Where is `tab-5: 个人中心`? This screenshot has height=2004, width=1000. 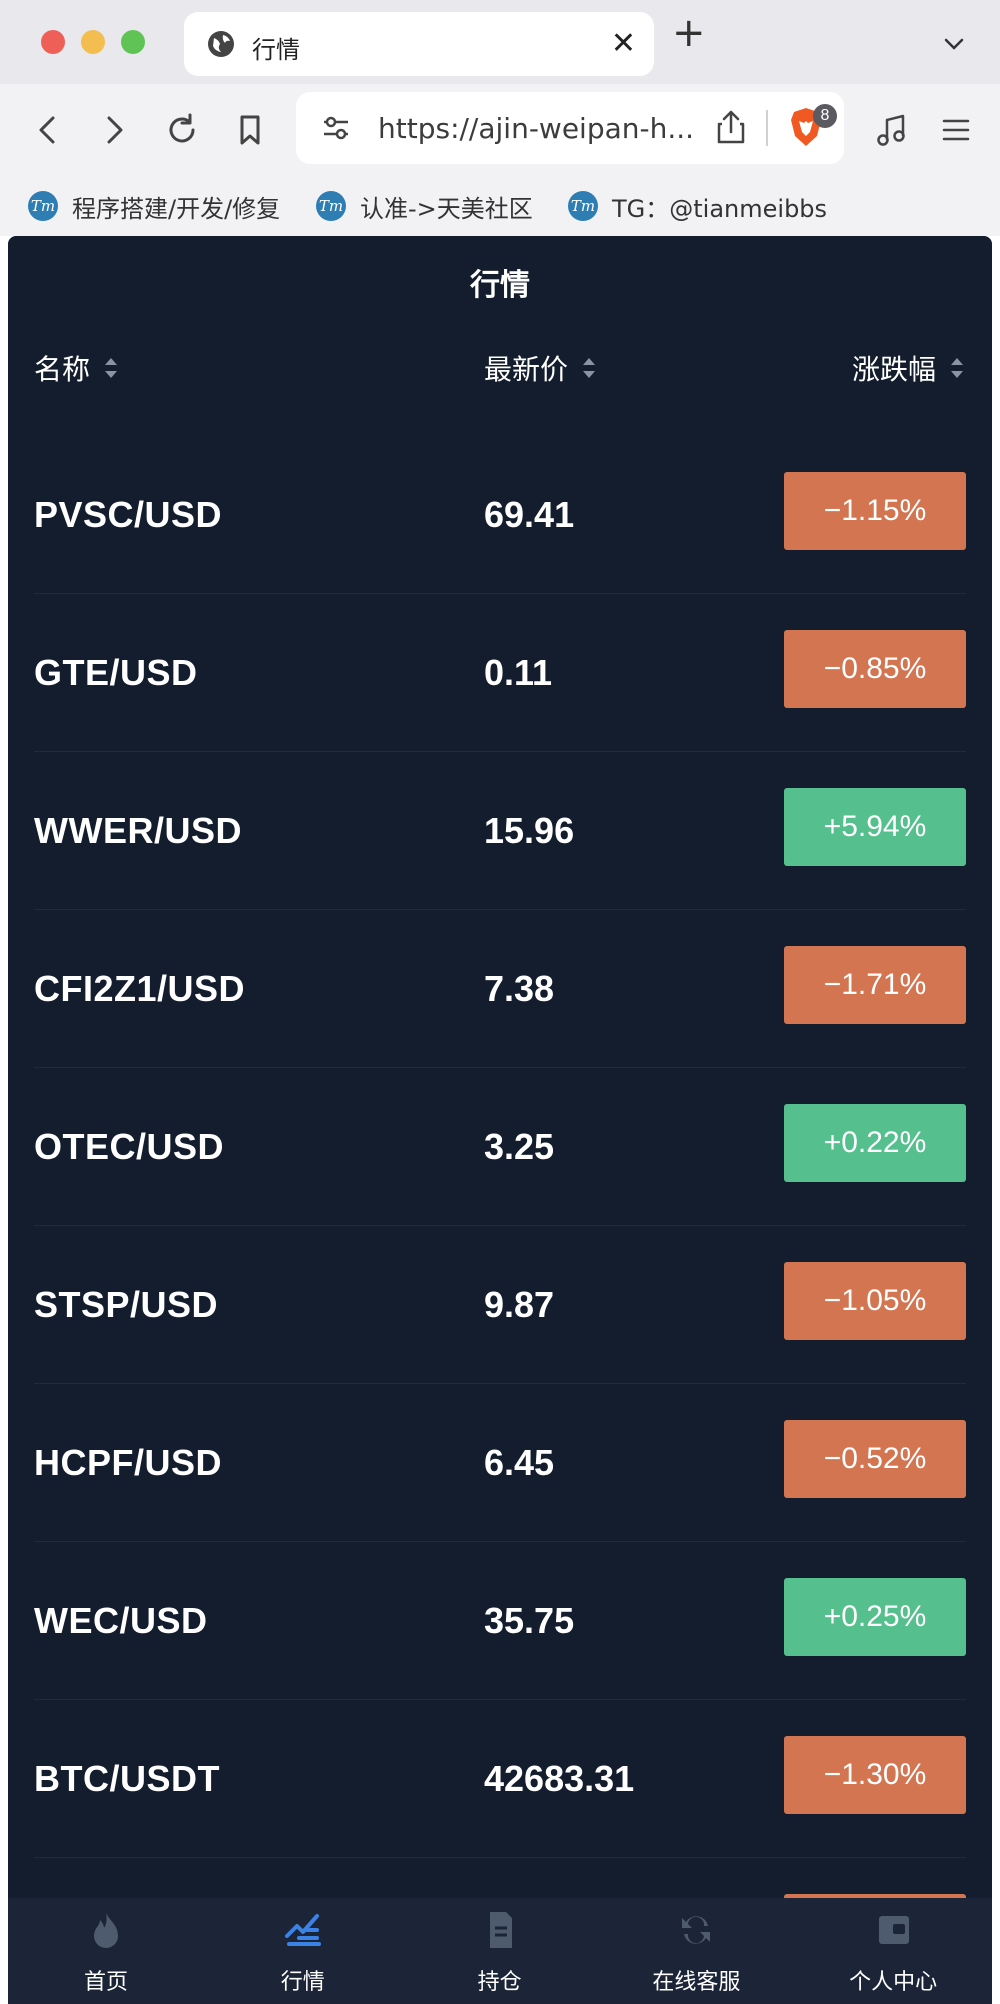
tab-5: 个人中心 is located at coordinates (893, 1951).